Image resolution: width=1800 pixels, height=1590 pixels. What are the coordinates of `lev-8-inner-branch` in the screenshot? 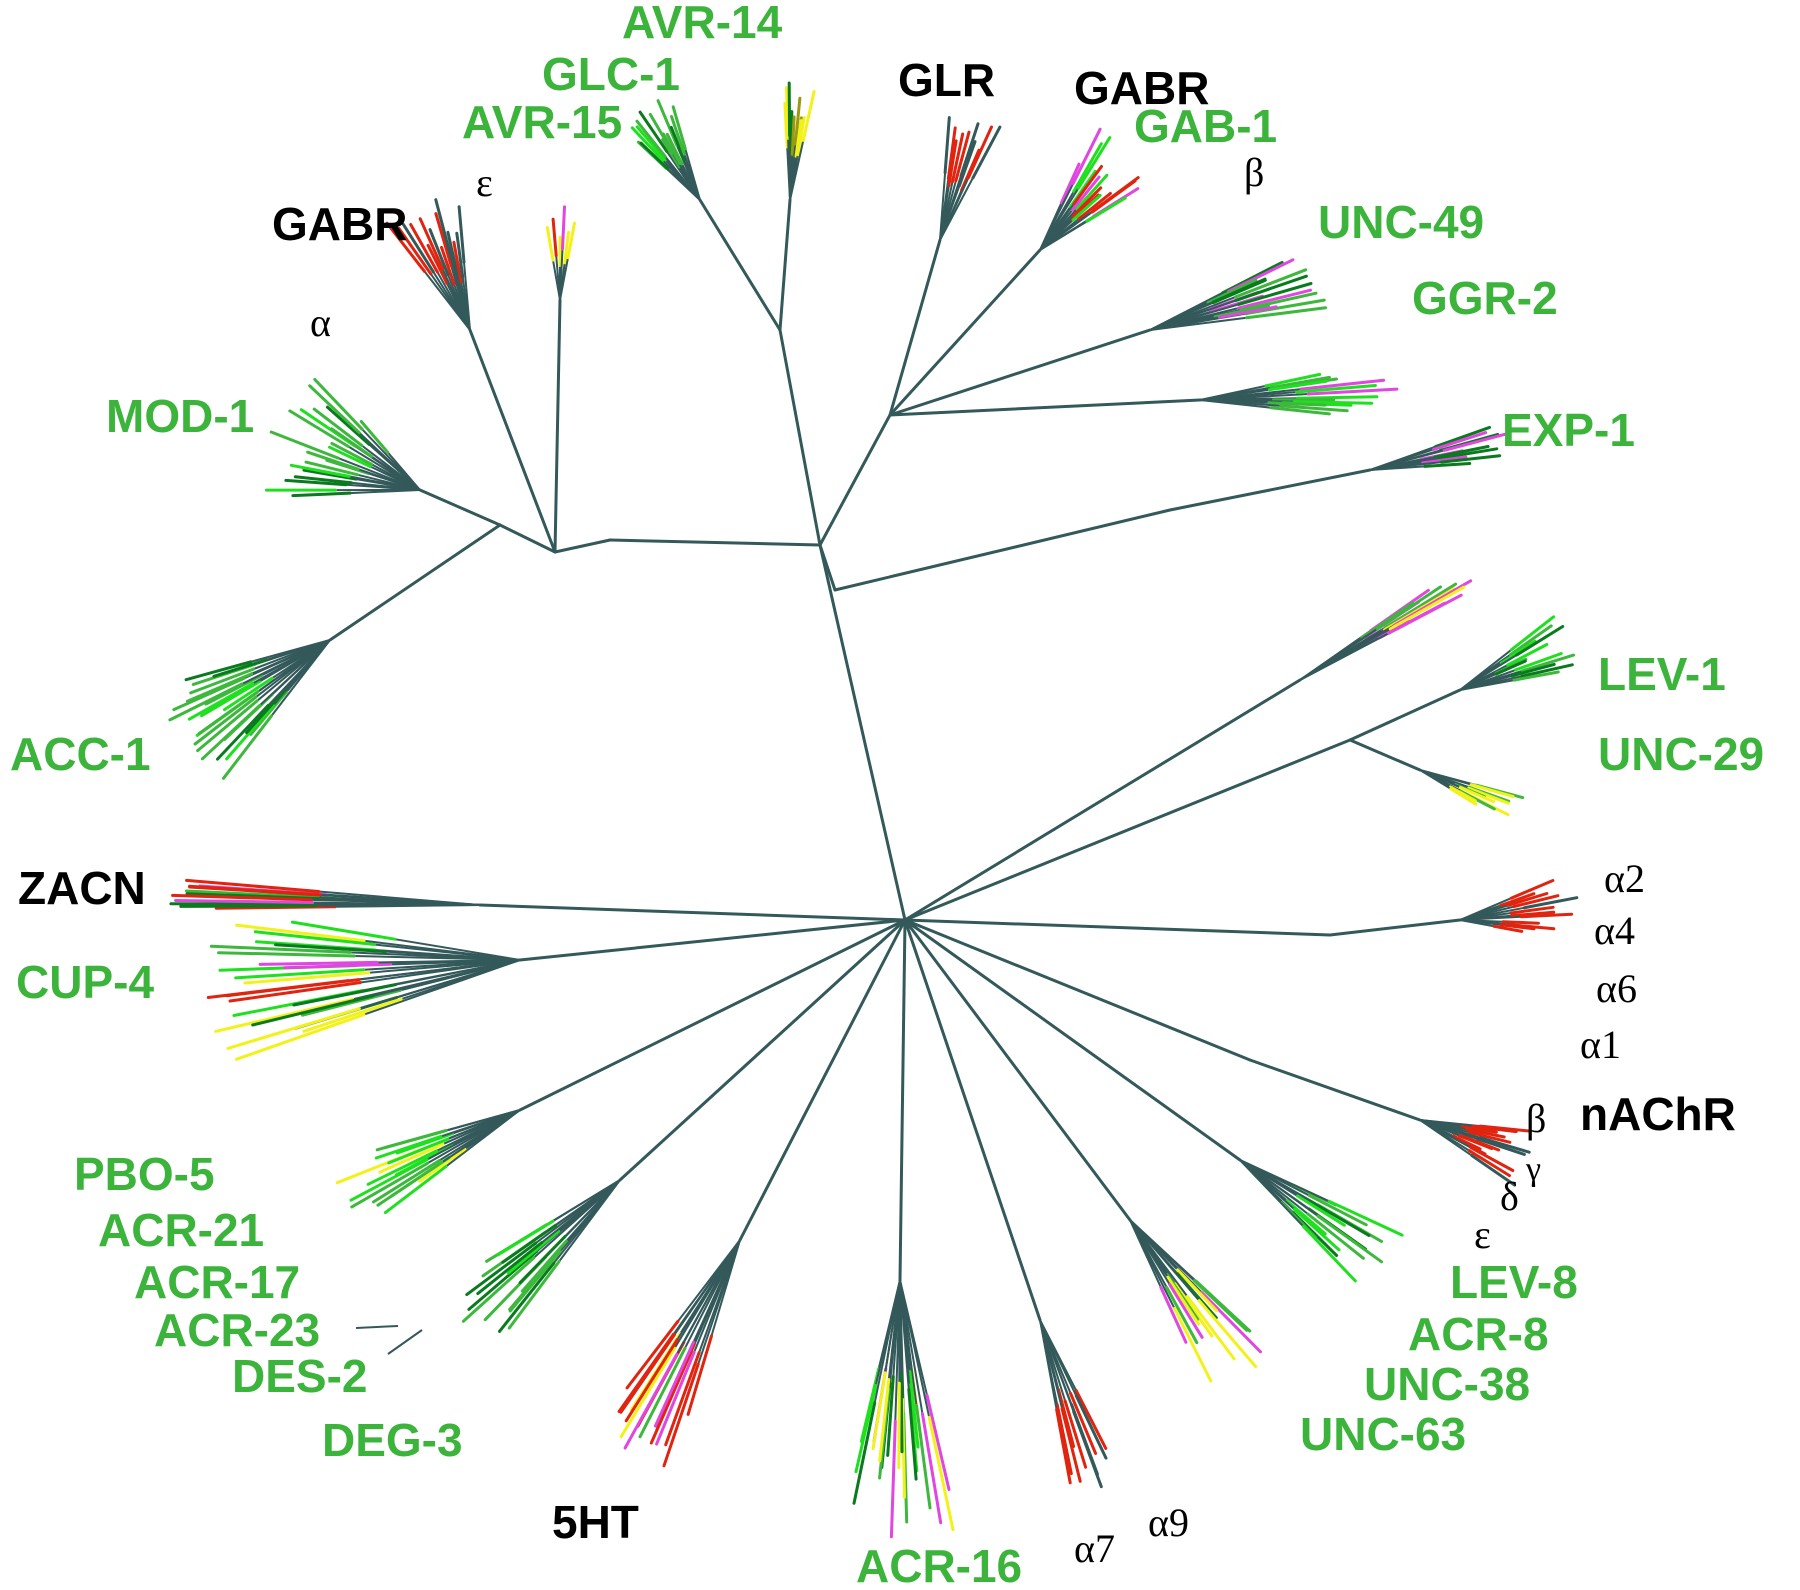 It's located at (1272, 1193).